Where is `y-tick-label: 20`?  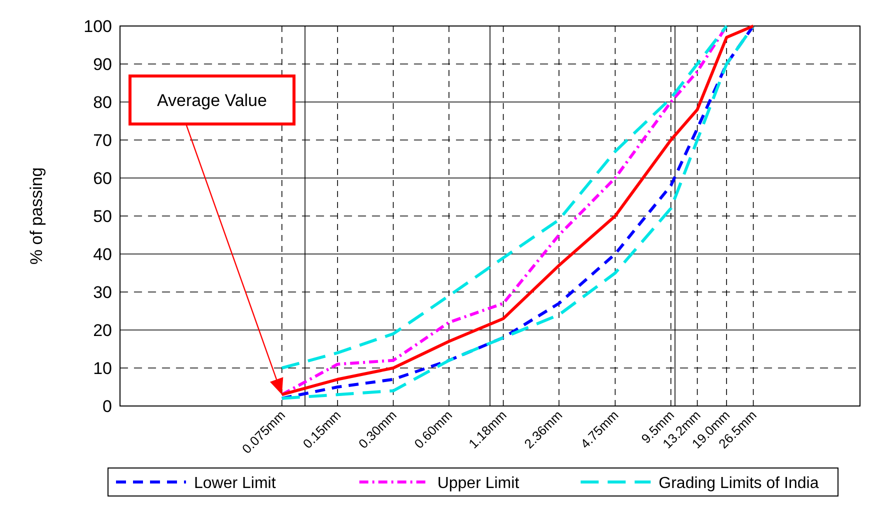
y-tick-label: 20 is located at coordinates (102, 330).